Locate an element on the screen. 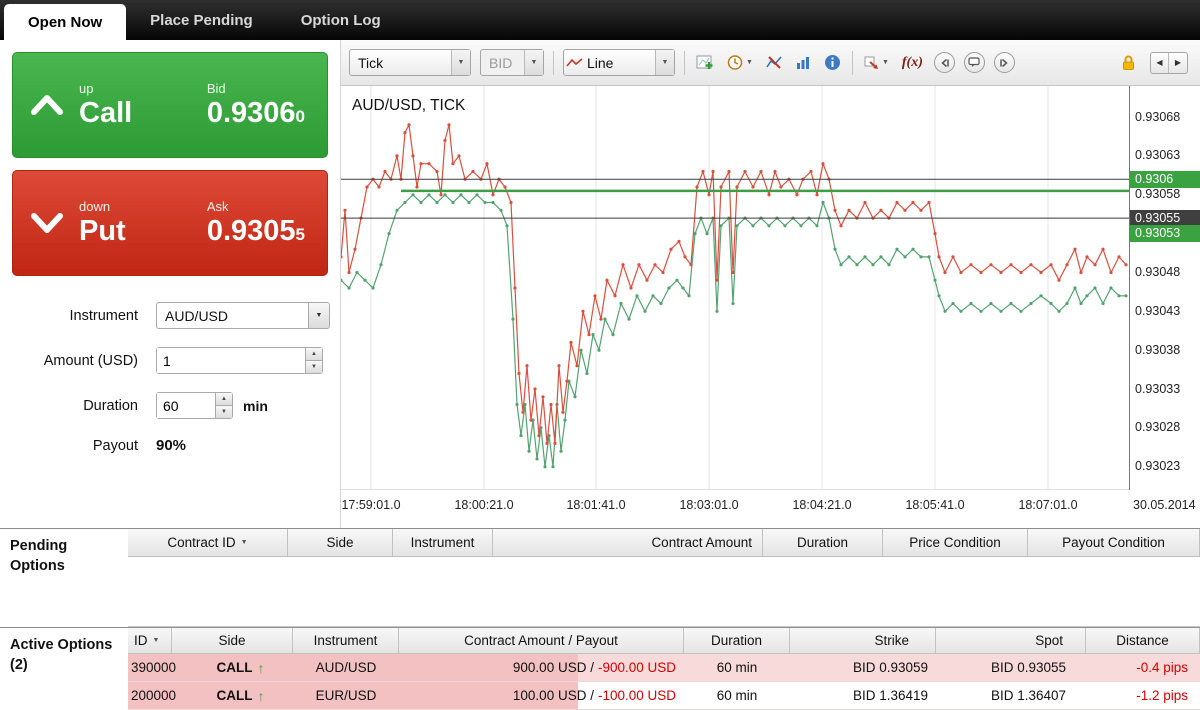 This screenshot has height=710, width=1200. call-direction-label: up is located at coordinates (86, 89).